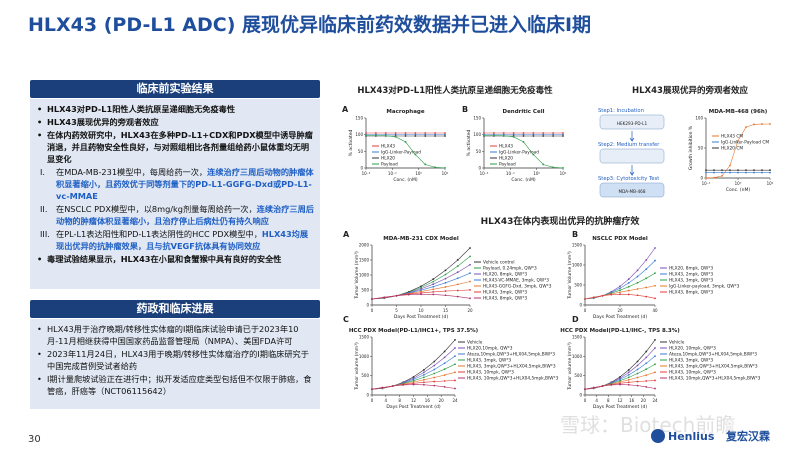 Image resolution: width=800 pixels, height=450 pixels. Describe the element at coordinates (510, 173) in the screenshot. I see `x-tick-label: 10⁻²` at that location.